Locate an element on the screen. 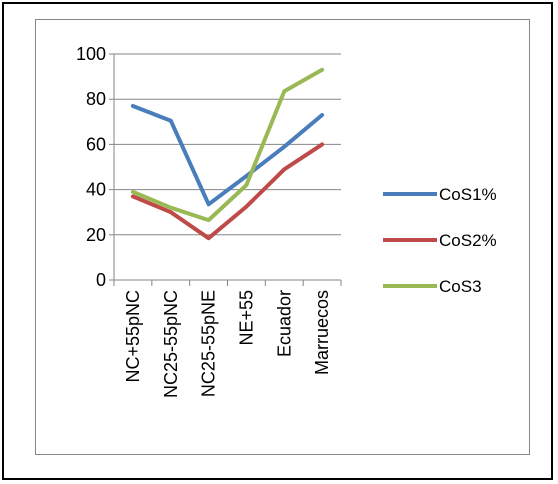 Image resolution: width=558 pixels, height=484 pixels. series-lines is located at coordinates (227, 154).